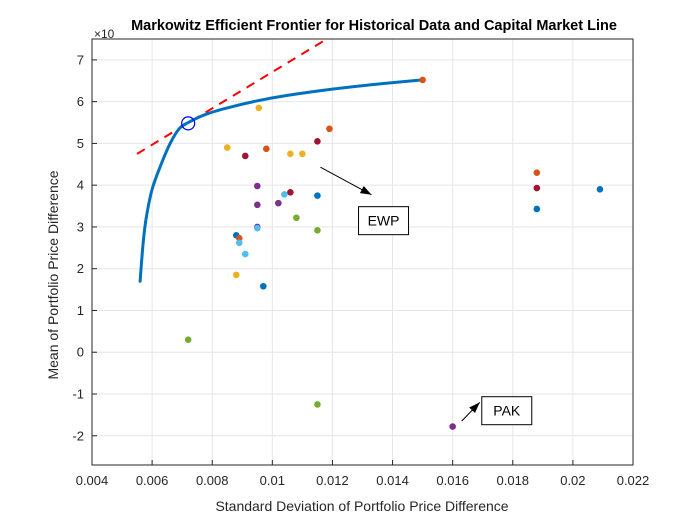 The image size is (700, 525). What do you see at coordinates (392, 480) in the screenshot?
I see `x-tick-label: 0.014` at bounding box center [392, 480].